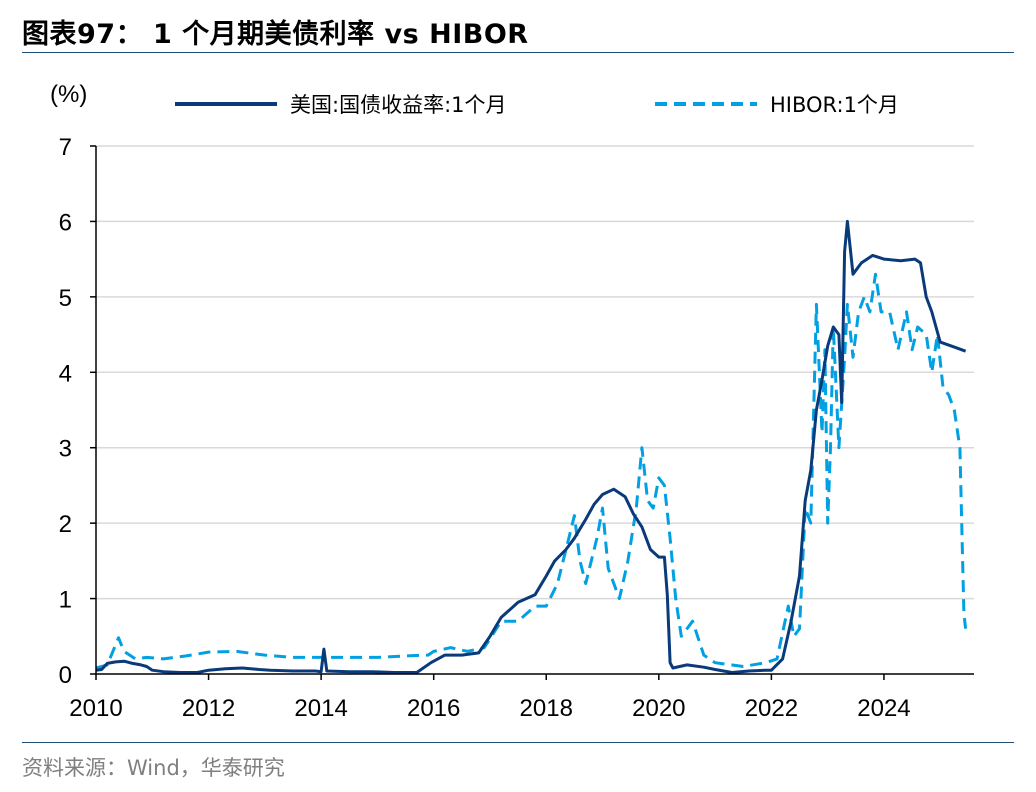  I want to click on y-tick-label: 1, so click(65, 600).